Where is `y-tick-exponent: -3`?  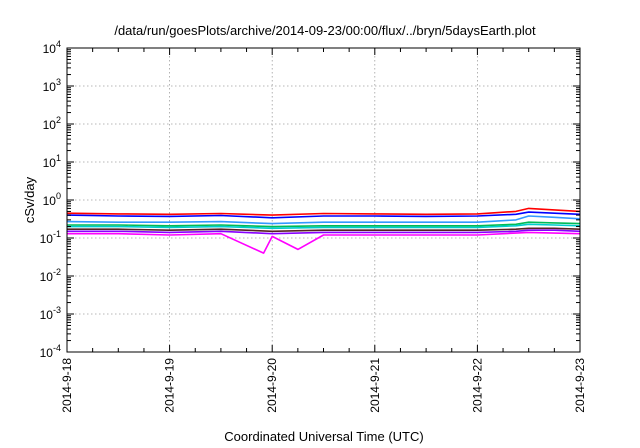
y-tick-exponent: -3 is located at coordinates (57, 310).